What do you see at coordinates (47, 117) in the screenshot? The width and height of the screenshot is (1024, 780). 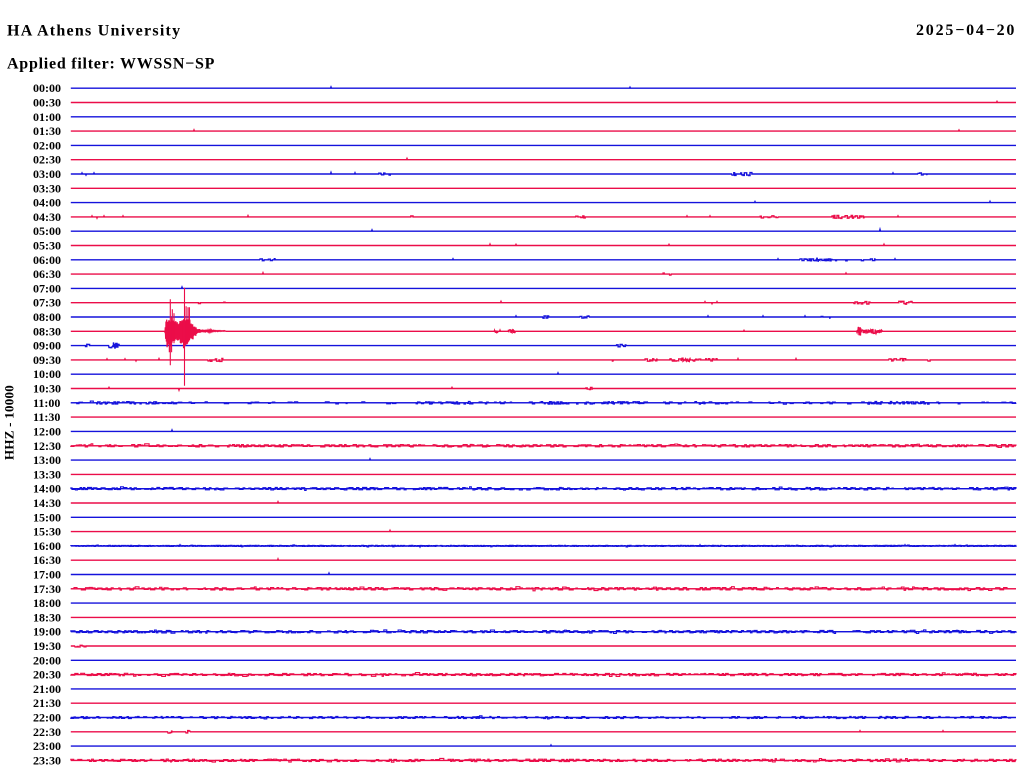 I see `svg-text: 01:00` at bounding box center [47, 117].